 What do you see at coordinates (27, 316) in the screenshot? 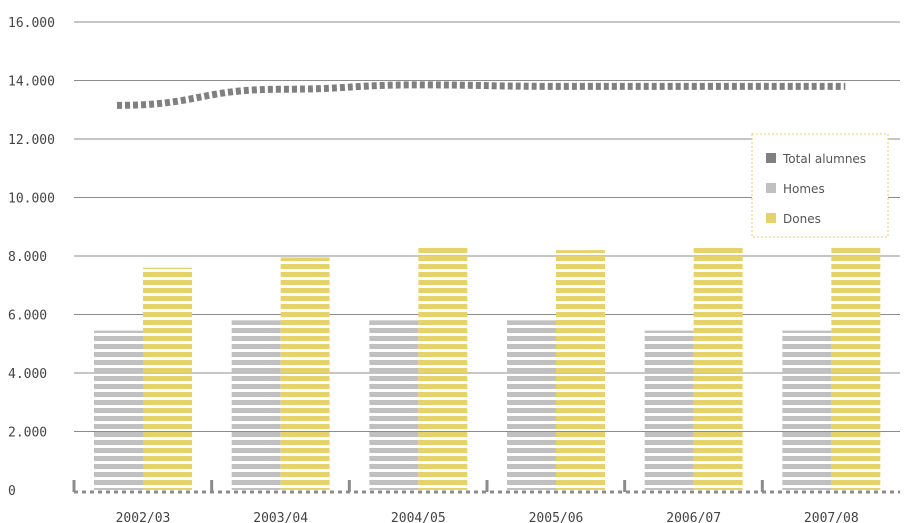
I see `y-tick-label: 6.000` at bounding box center [27, 316].